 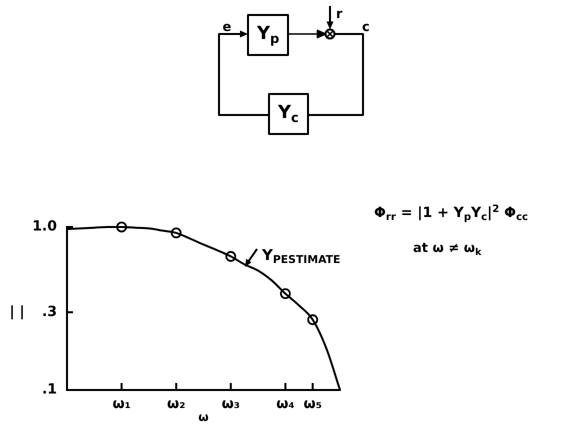 What do you see at coordinates (121, 404) in the screenshot?
I see `x-tick-label: ω₁` at bounding box center [121, 404].